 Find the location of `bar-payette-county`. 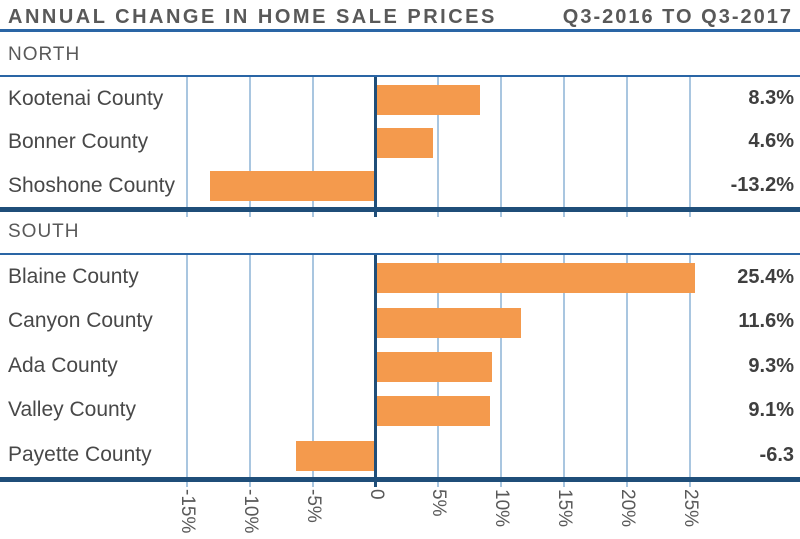

bar-payette-county is located at coordinates (336, 455).